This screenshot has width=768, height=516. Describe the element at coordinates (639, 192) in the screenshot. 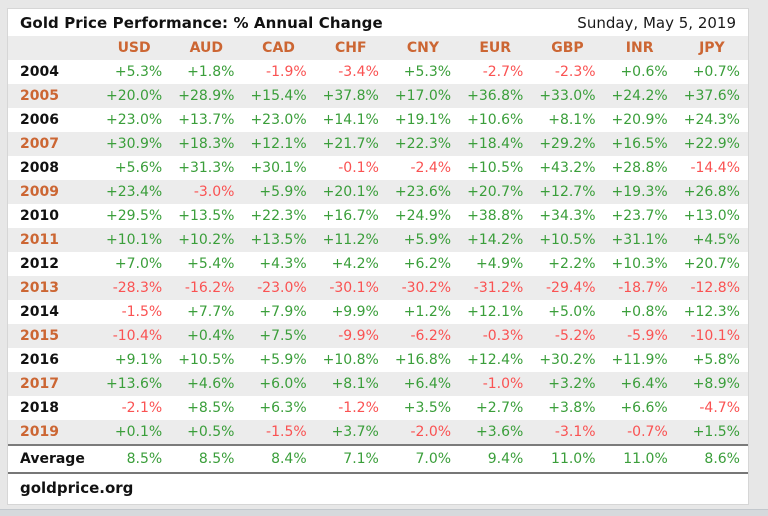

I see `value-cell-2009-inr: +19.3%` at that location.